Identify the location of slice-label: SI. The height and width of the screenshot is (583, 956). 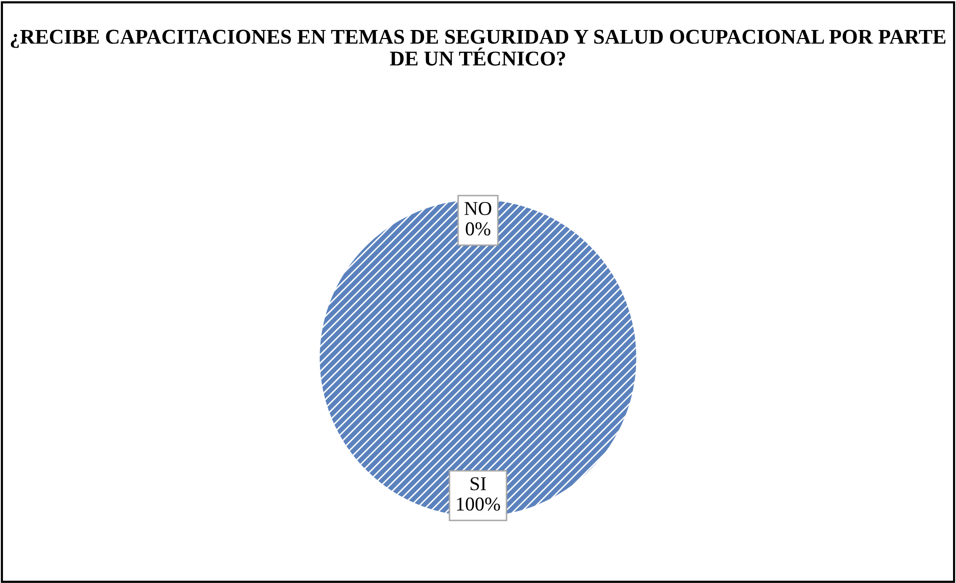
(478, 483).